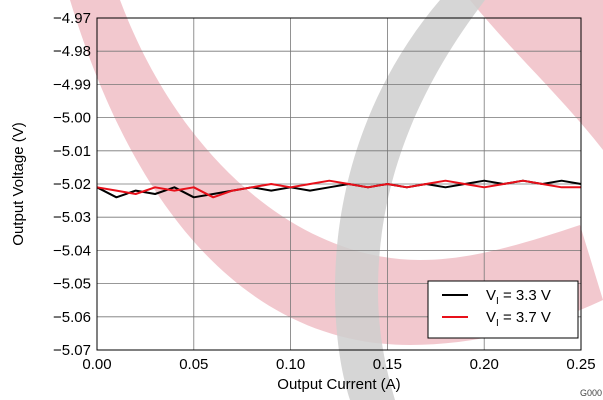 The height and width of the screenshot is (400, 603). Describe the element at coordinates (193, 364) in the screenshot. I see `x-tick-label: 0.05` at that location.